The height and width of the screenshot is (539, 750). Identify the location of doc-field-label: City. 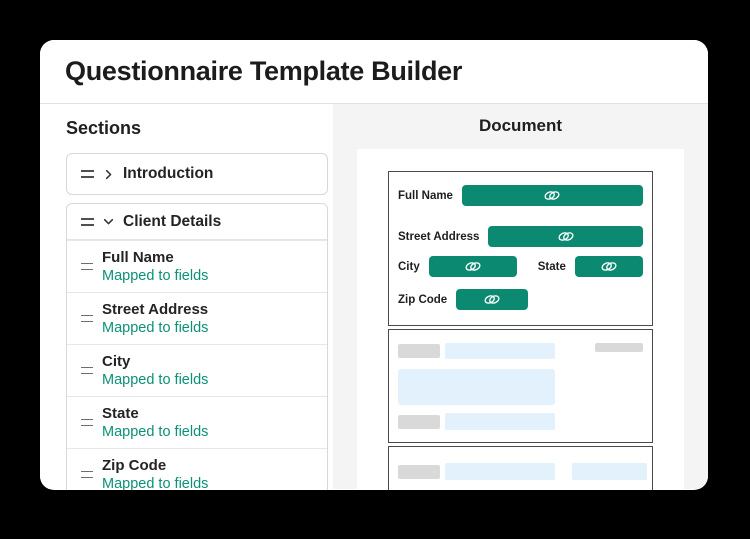
(409, 266).